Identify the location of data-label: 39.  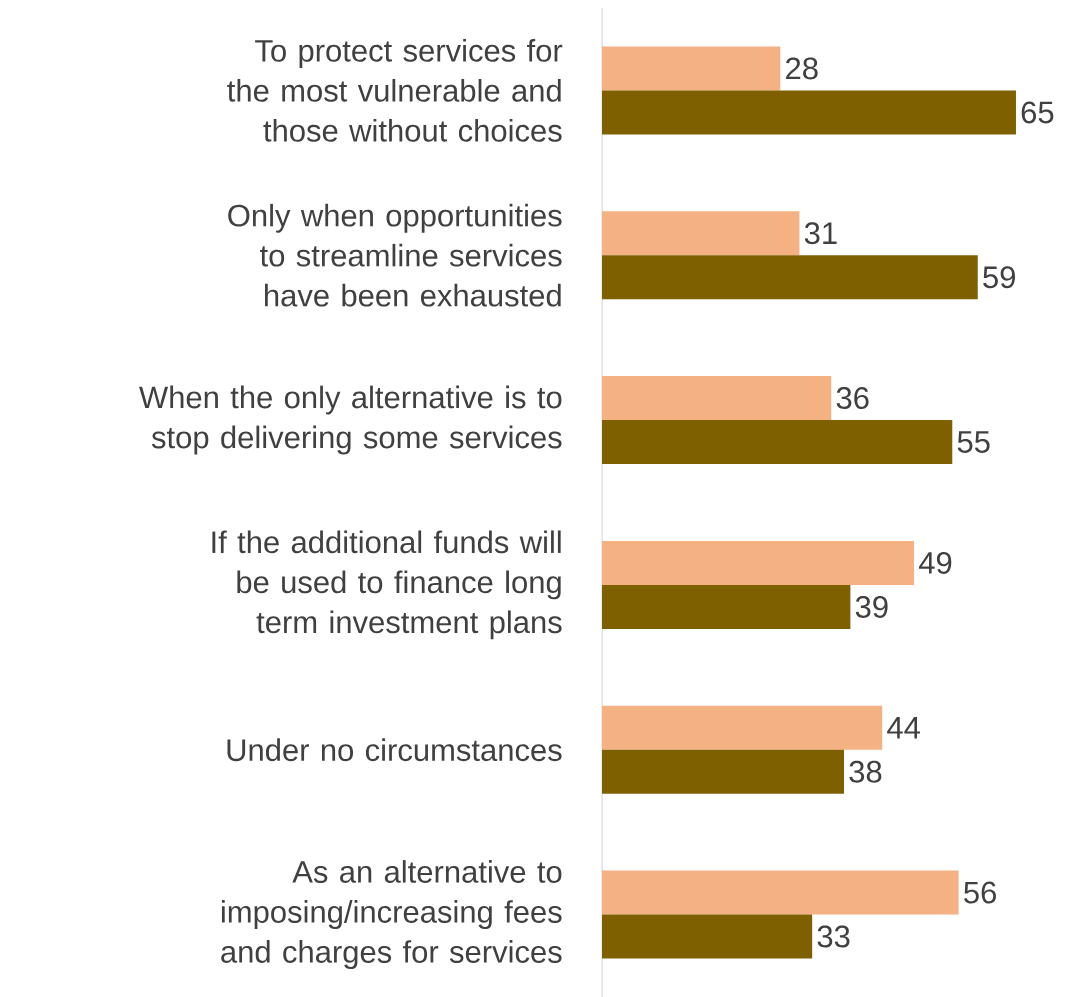
(871, 606).